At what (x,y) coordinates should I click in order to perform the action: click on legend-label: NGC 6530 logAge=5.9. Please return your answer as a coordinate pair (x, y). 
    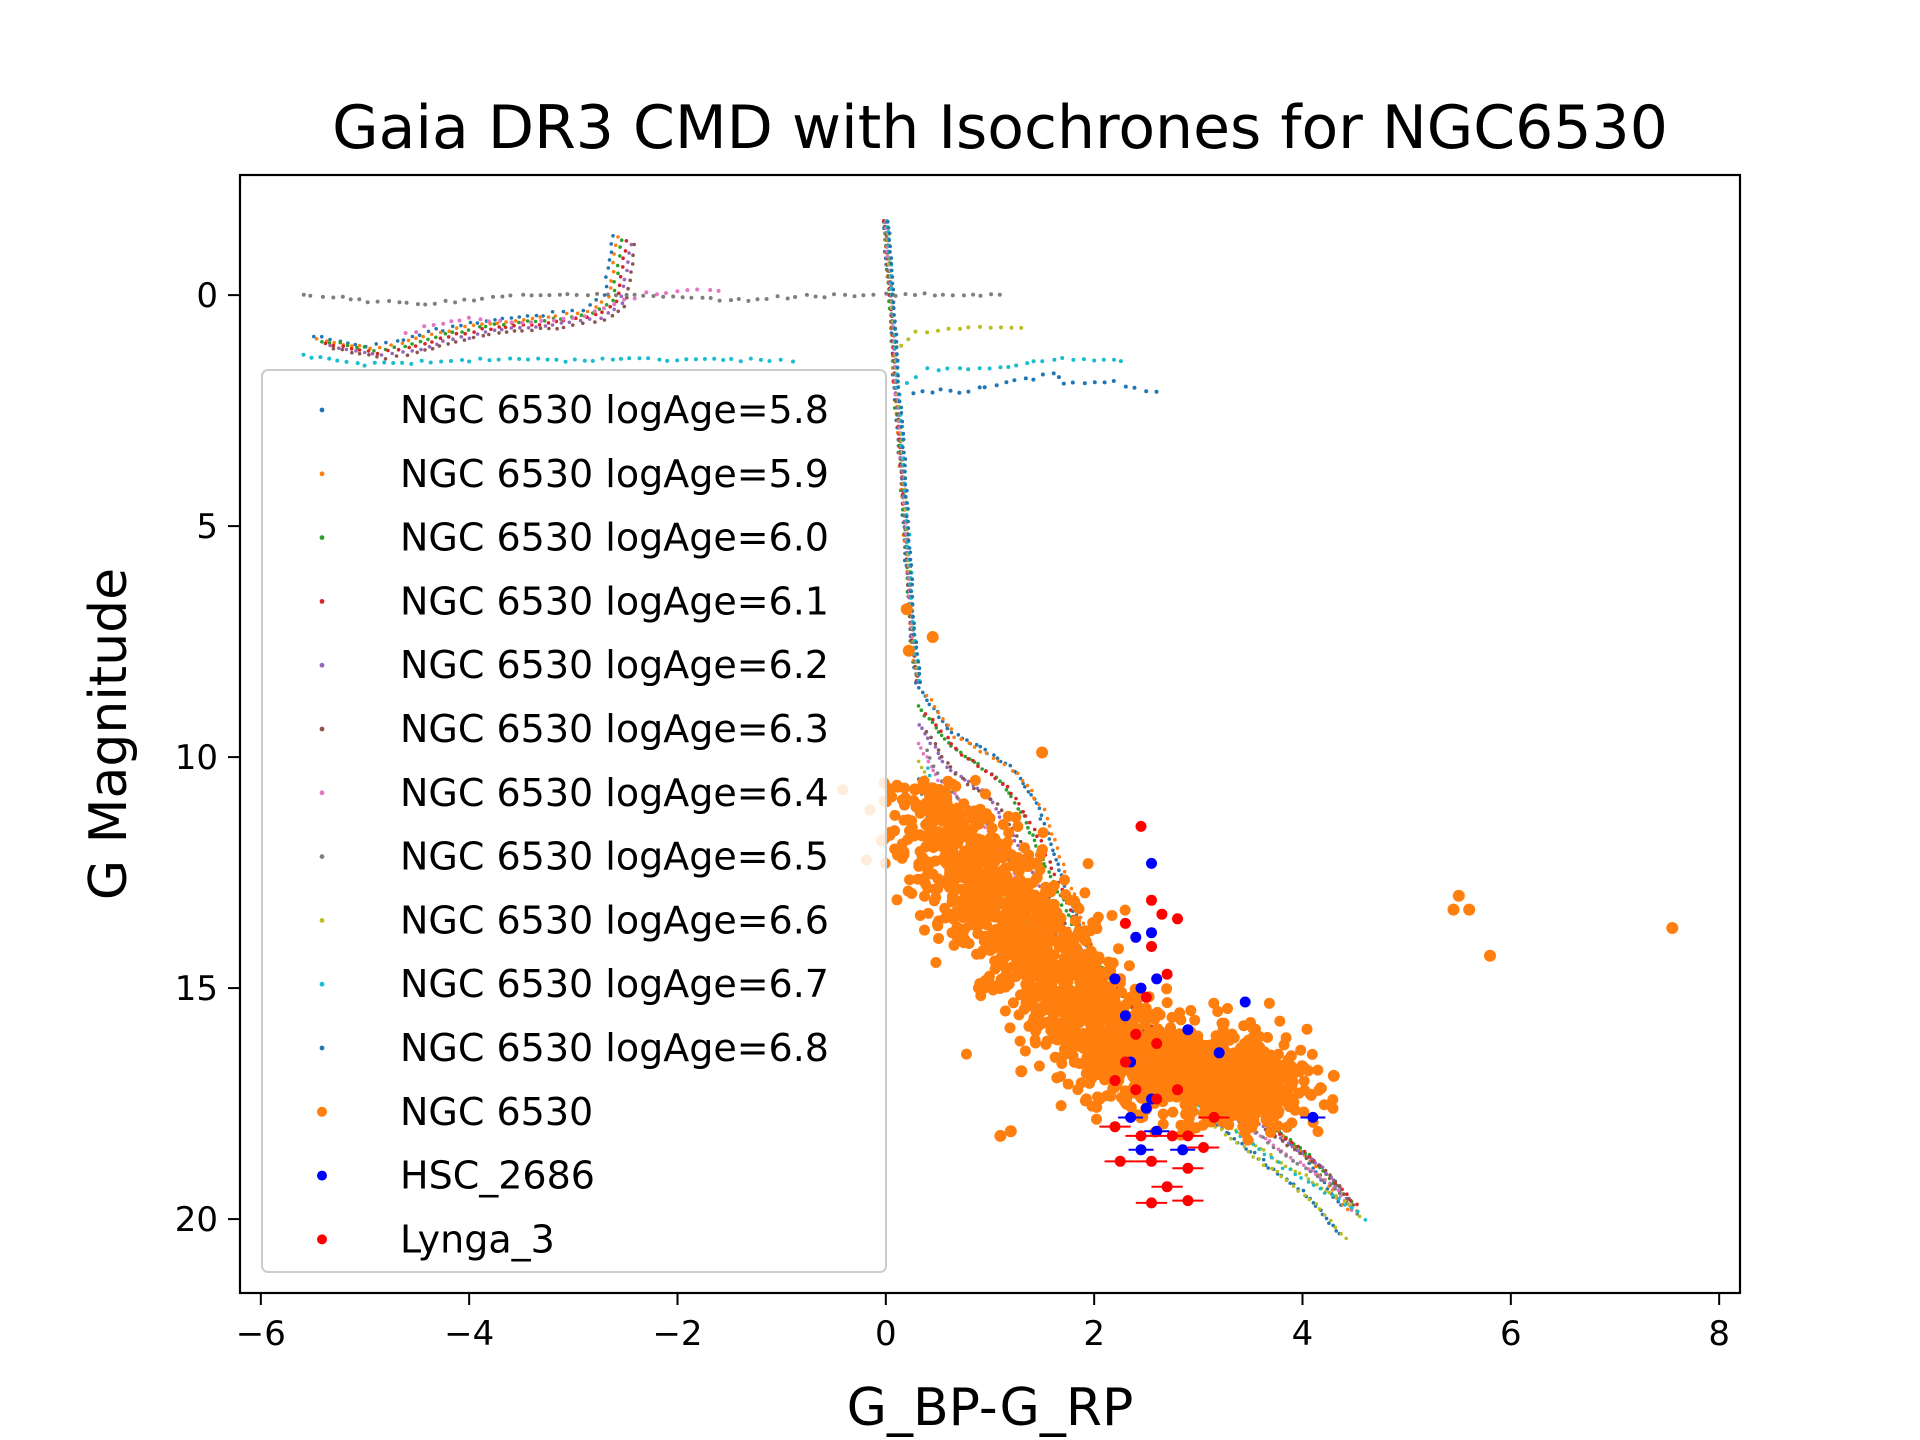
    Looking at the image, I should click on (614, 474).